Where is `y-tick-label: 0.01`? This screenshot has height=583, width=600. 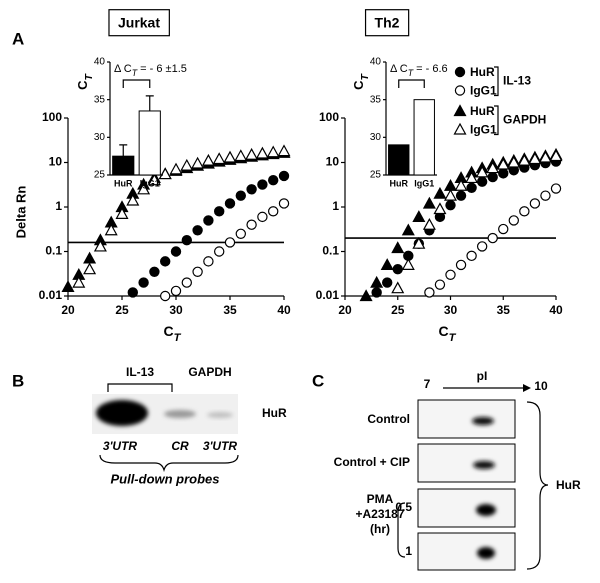 y-tick-label: 0.01 is located at coordinates (328, 295).